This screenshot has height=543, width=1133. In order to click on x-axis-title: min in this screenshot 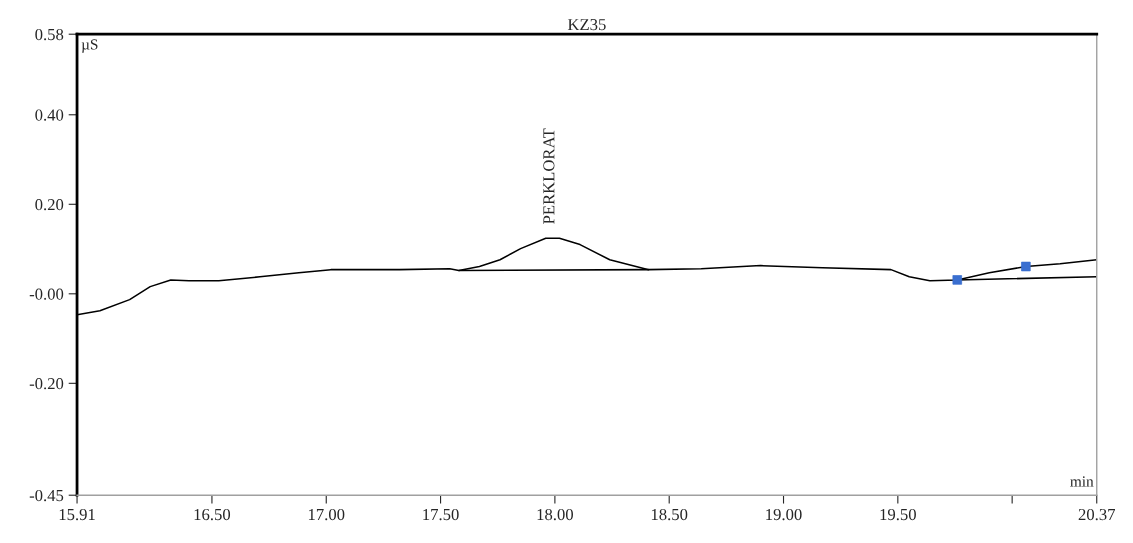, I will do `click(1082, 481)`.